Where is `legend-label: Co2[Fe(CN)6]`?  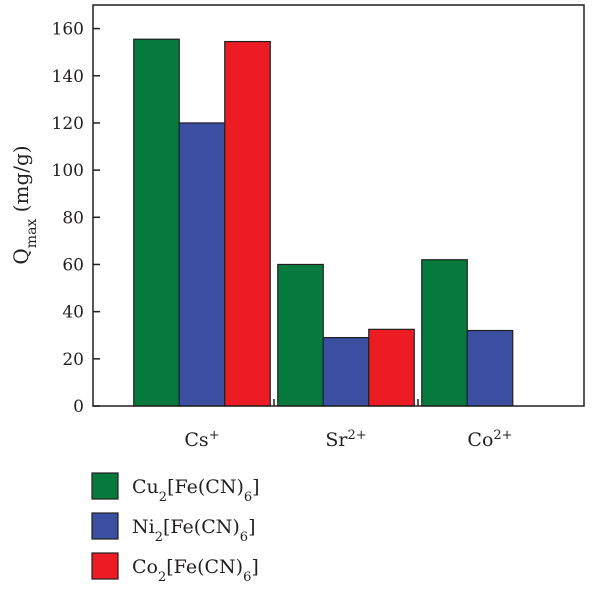
legend-label: Co2[Fe(CN)6] is located at coordinates (195, 570).